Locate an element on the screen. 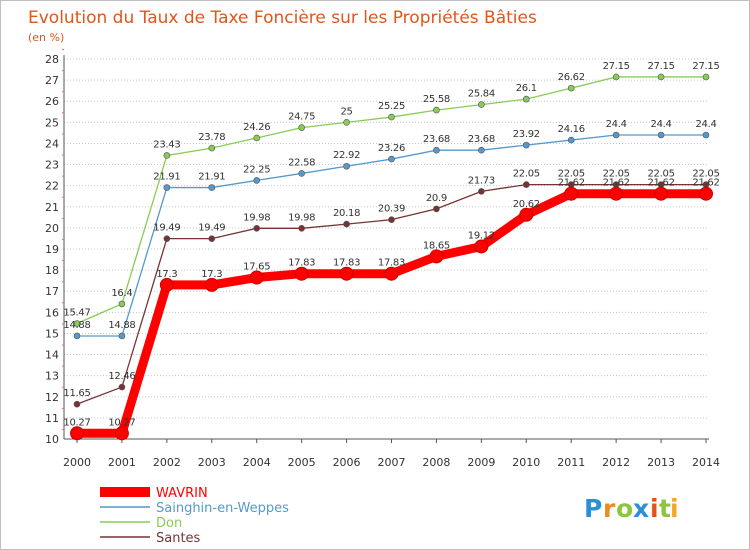 The height and width of the screenshot is (550, 750). x-tick-label: 2009 is located at coordinates (481, 462).